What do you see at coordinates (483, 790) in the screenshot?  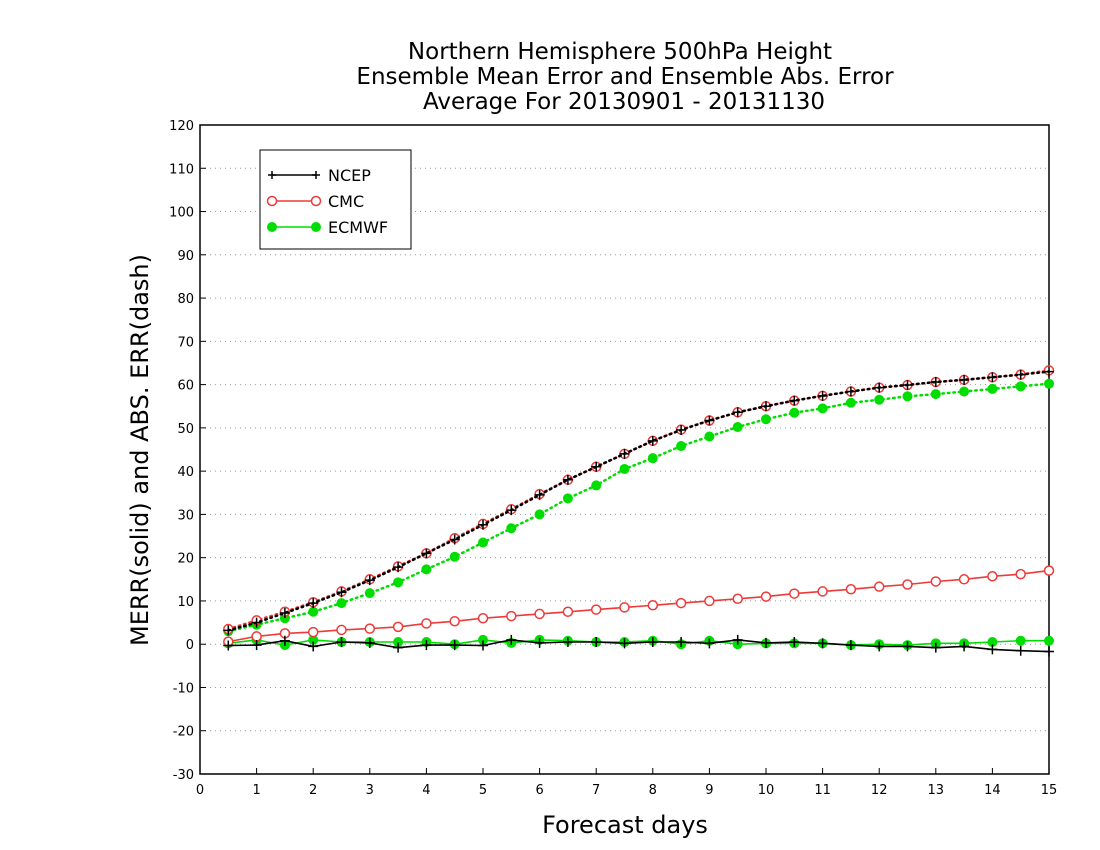 I see `x-tick-label: 5` at bounding box center [483, 790].